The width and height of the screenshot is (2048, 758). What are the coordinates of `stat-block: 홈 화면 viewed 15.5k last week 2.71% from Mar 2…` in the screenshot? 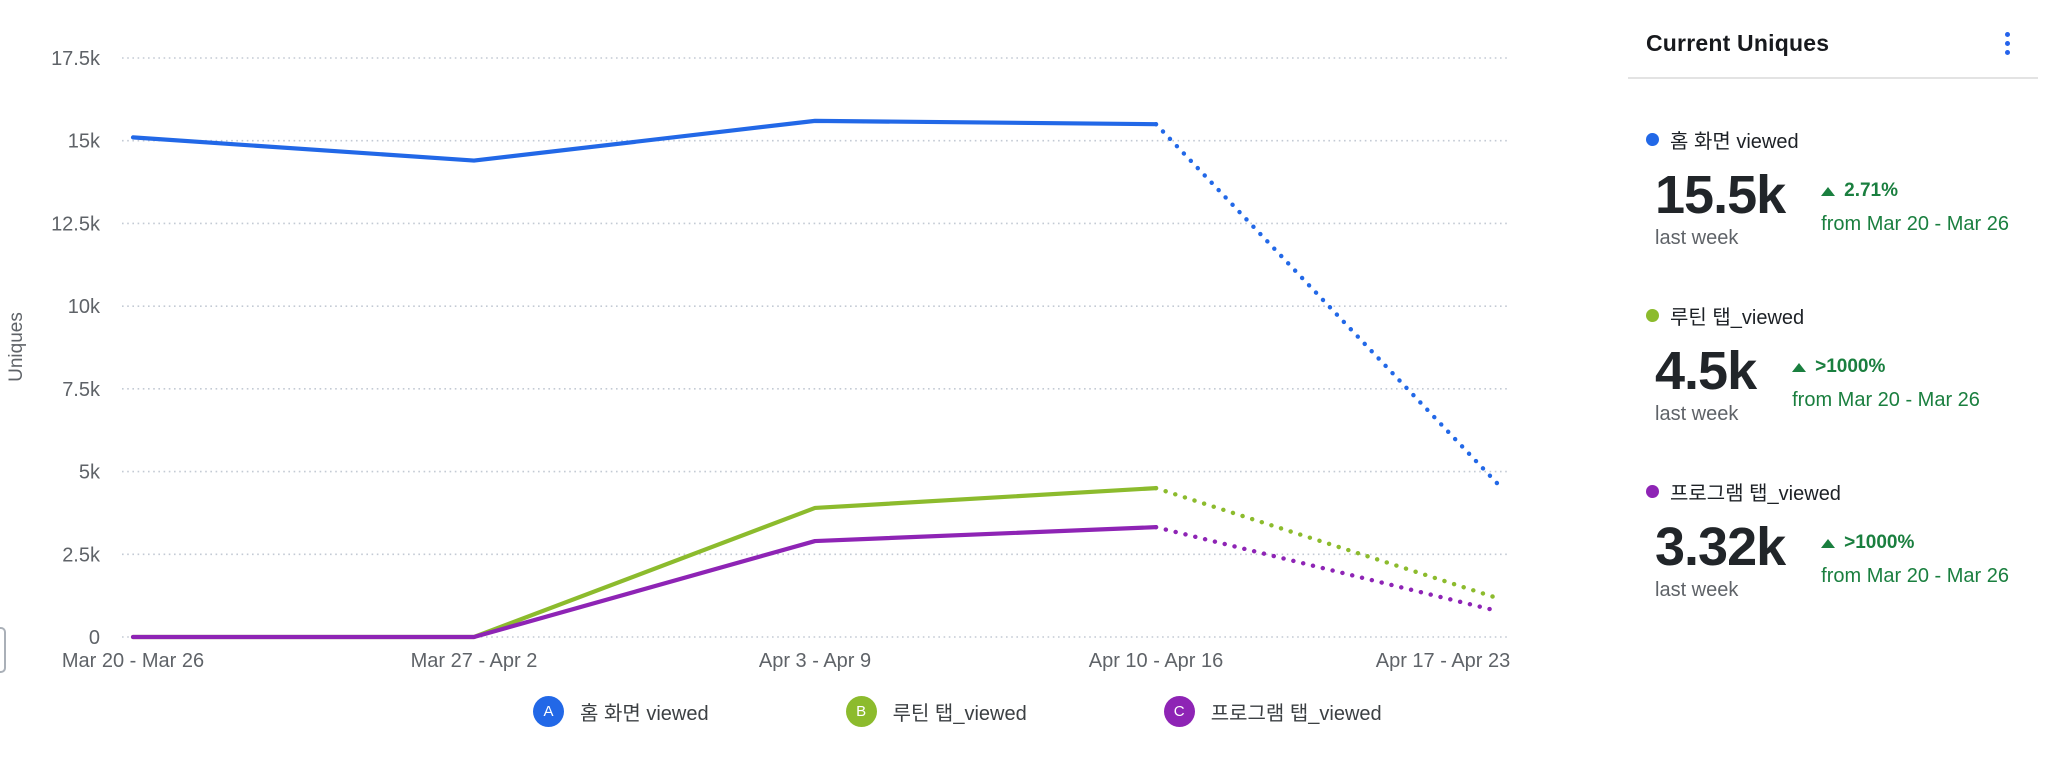 It's located at (1843, 187).